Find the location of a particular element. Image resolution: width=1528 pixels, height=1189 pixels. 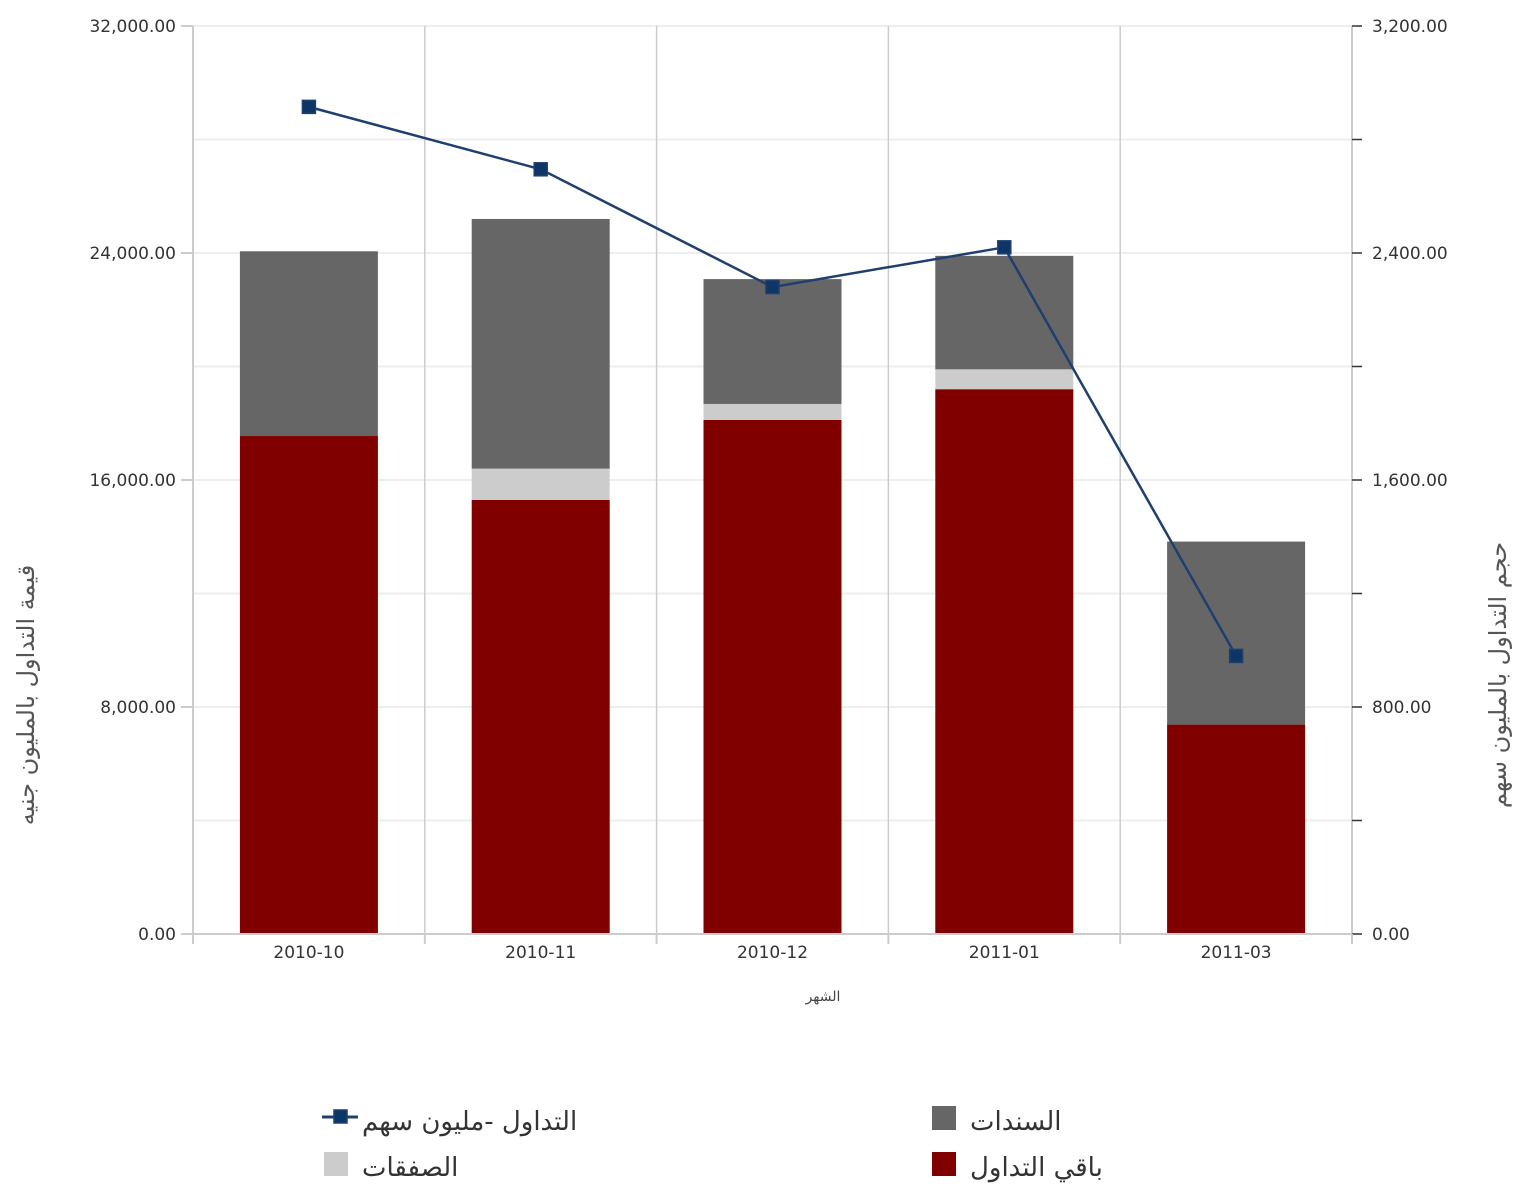

legend-item-series-2: السندات is located at coordinates (997, 1121).